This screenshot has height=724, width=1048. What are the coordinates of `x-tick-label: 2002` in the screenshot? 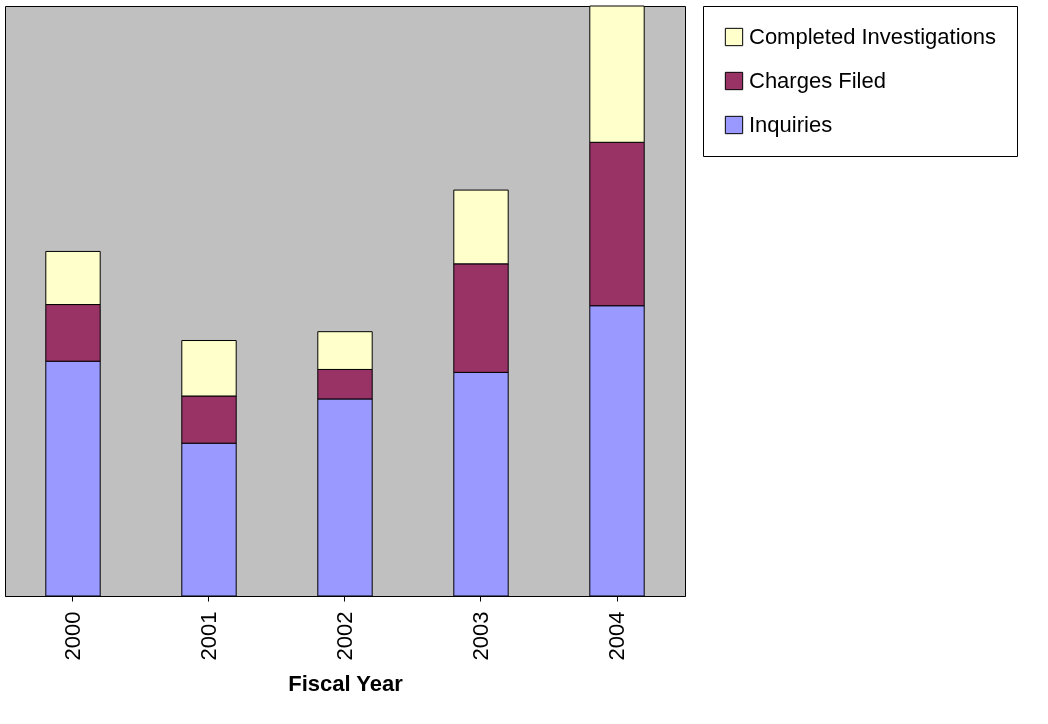 It's located at (344, 636).